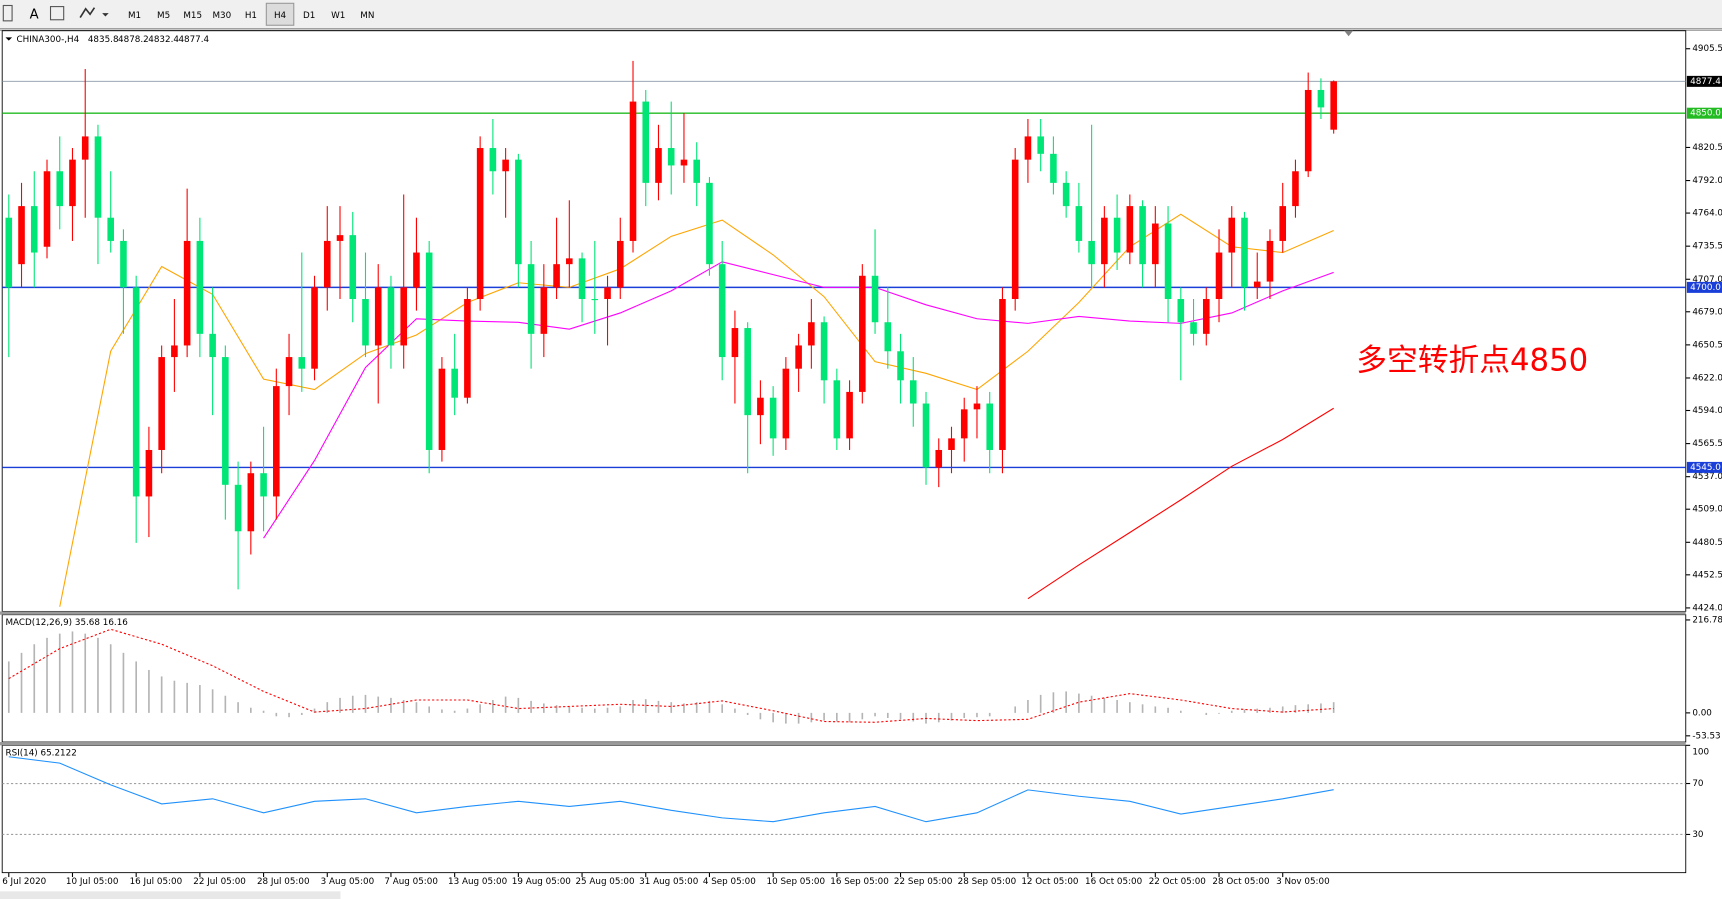 The height and width of the screenshot is (899, 1722). Describe the element at coordinates (843, 744) in the screenshot. I see `panel-separator` at that location.